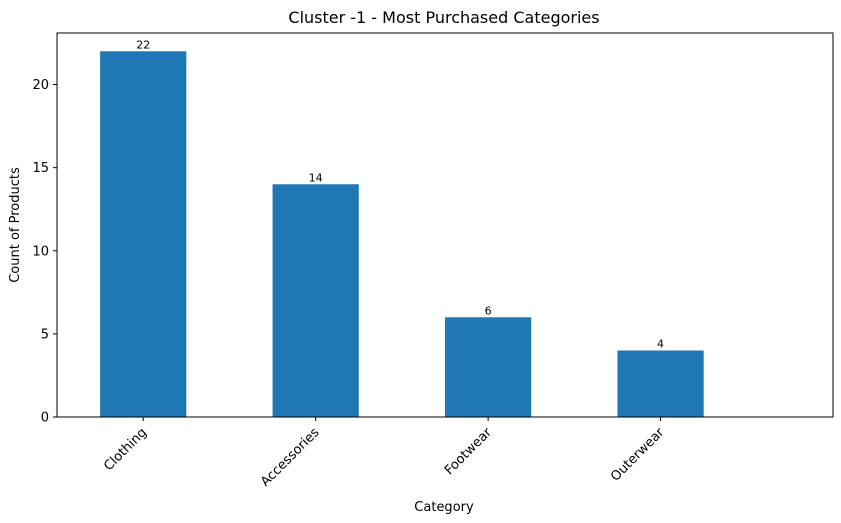 This screenshot has height=523, width=841. What do you see at coordinates (143, 44) in the screenshot?
I see `data-label-clothing: 22` at bounding box center [143, 44].